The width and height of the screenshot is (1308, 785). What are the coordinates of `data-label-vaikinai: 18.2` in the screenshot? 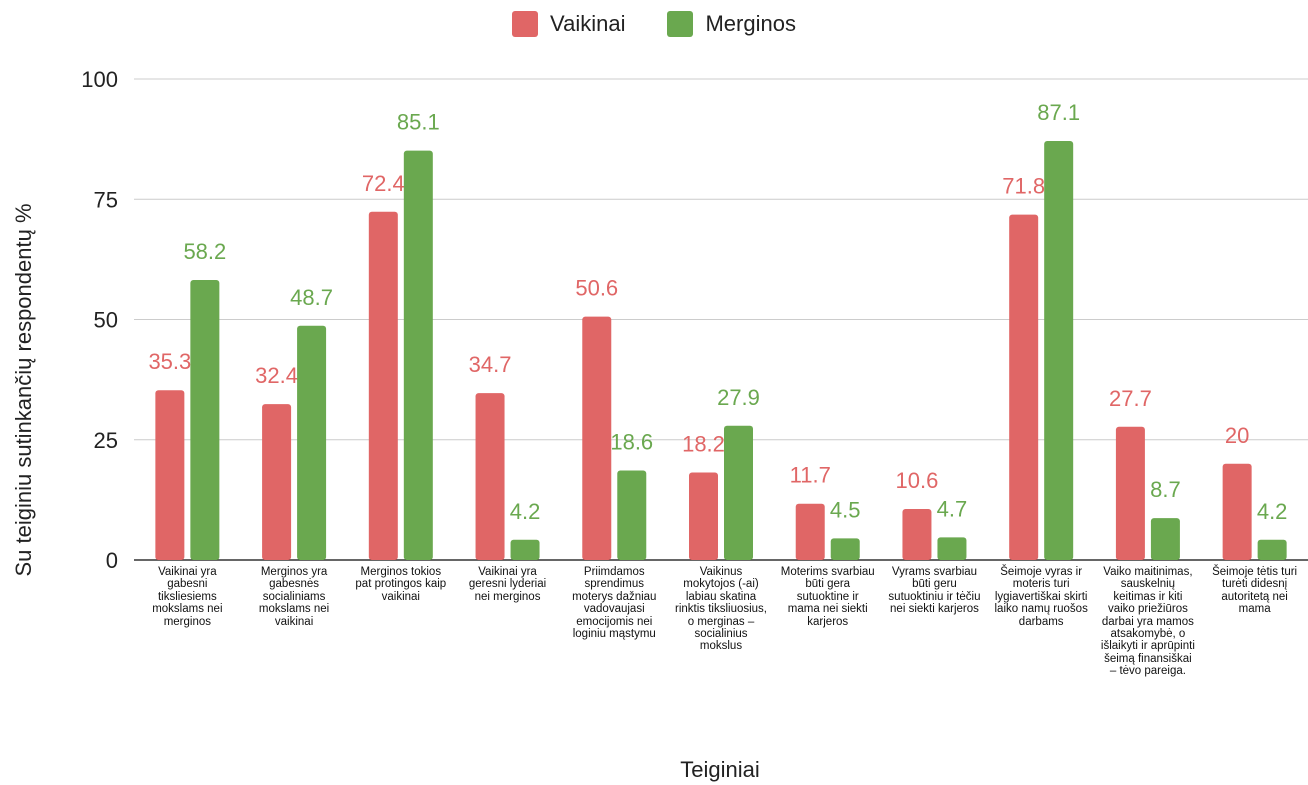 It's located at (703, 443).